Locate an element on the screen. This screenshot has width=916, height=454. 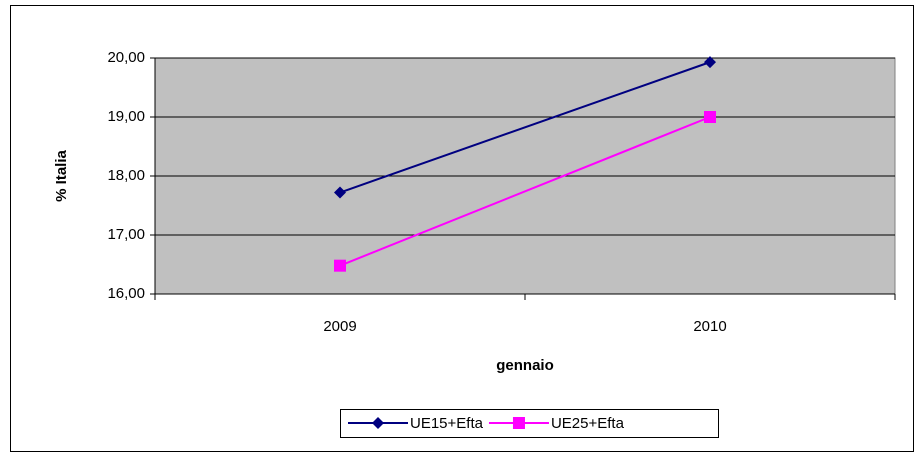
x-tick-label: 2009 is located at coordinates (339, 326).